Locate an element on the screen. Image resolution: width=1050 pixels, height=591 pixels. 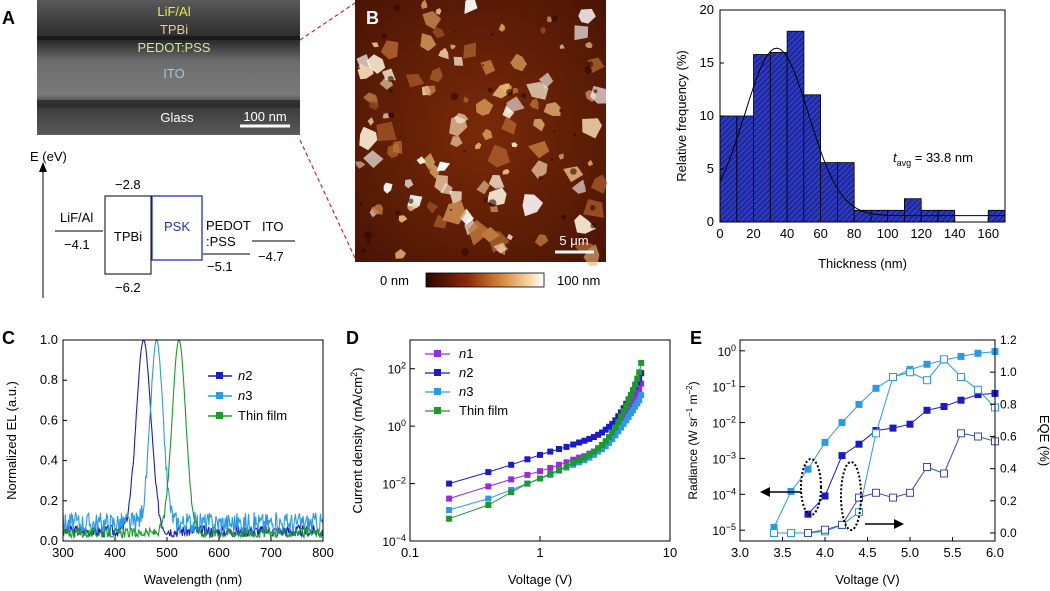
el-curve-thin-film is located at coordinates (193, 439).